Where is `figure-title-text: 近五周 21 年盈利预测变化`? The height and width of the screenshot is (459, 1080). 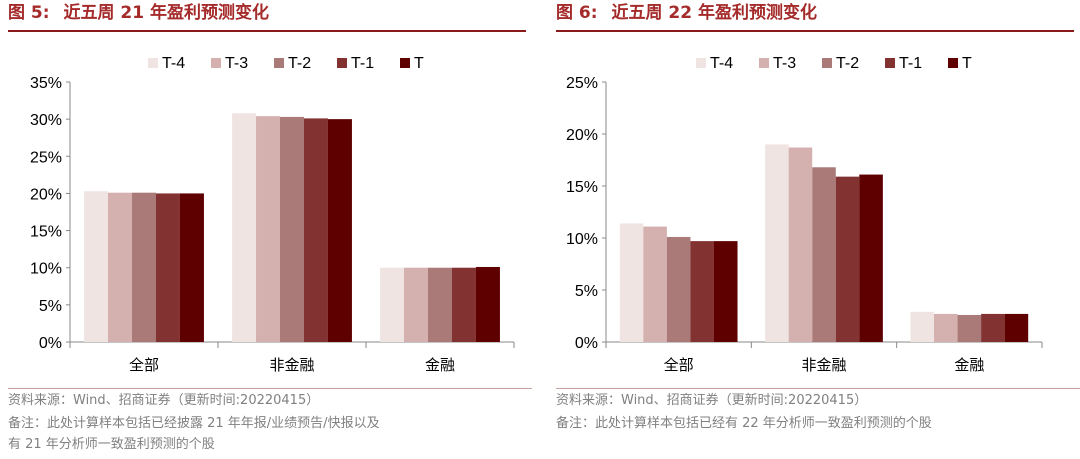
figure-title-text: 近五周 21 年盈利预测变化 is located at coordinates (166, 13).